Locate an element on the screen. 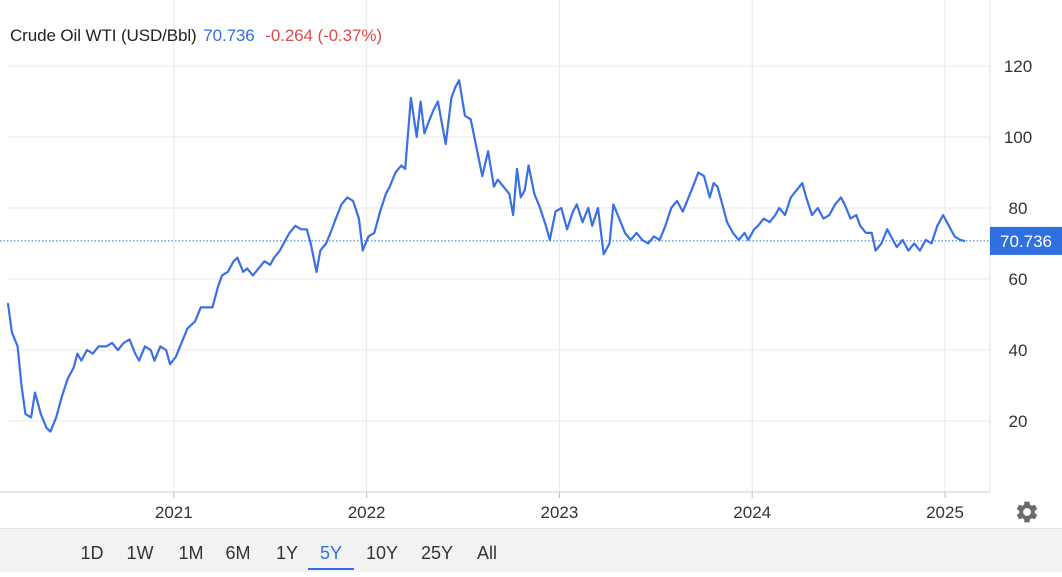 The image size is (1062, 577). instrument-name: Crude Oil WTI (USD/Bbl) is located at coordinates (103, 35).